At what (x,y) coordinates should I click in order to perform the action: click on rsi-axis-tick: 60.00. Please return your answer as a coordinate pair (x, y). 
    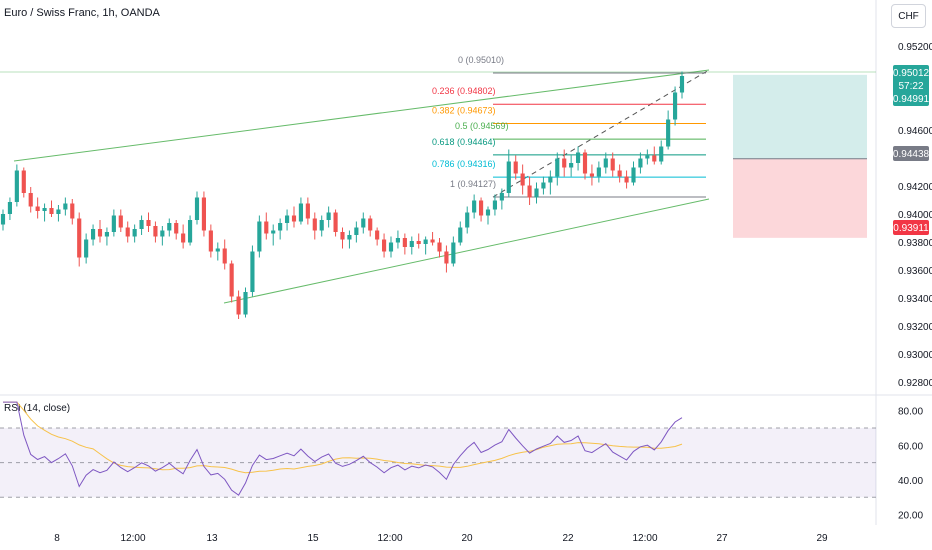
    Looking at the image, I should click on (910, 446).